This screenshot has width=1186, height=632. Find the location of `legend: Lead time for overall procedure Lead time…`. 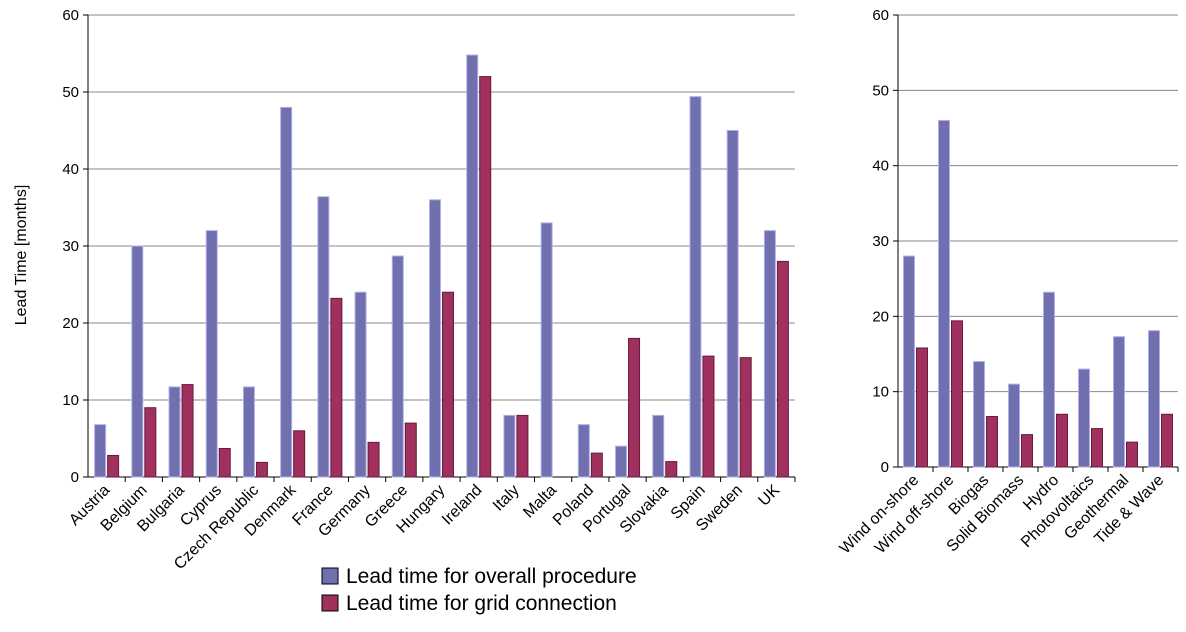

legend: Lead time for overall procedure Lead time… is located at coordinates (479, 590).